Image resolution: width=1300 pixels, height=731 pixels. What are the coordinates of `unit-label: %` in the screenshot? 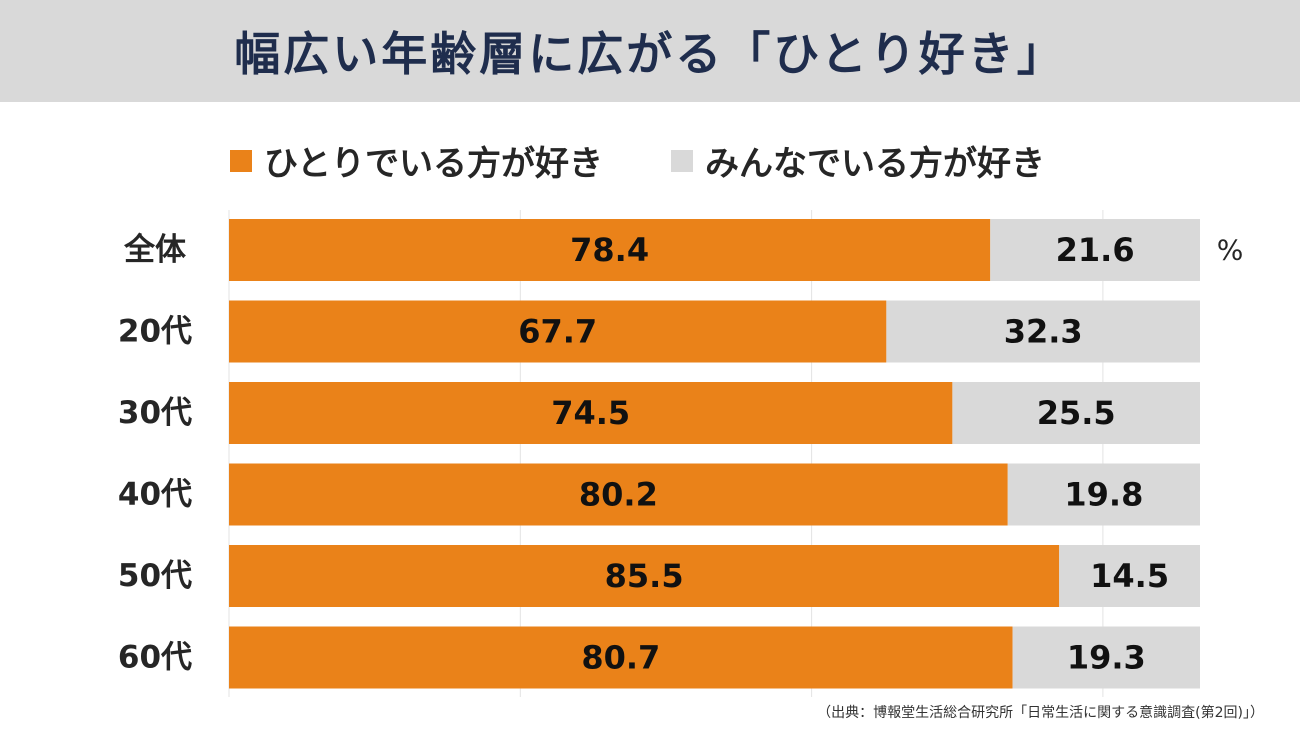 It's located at (1230, 250).